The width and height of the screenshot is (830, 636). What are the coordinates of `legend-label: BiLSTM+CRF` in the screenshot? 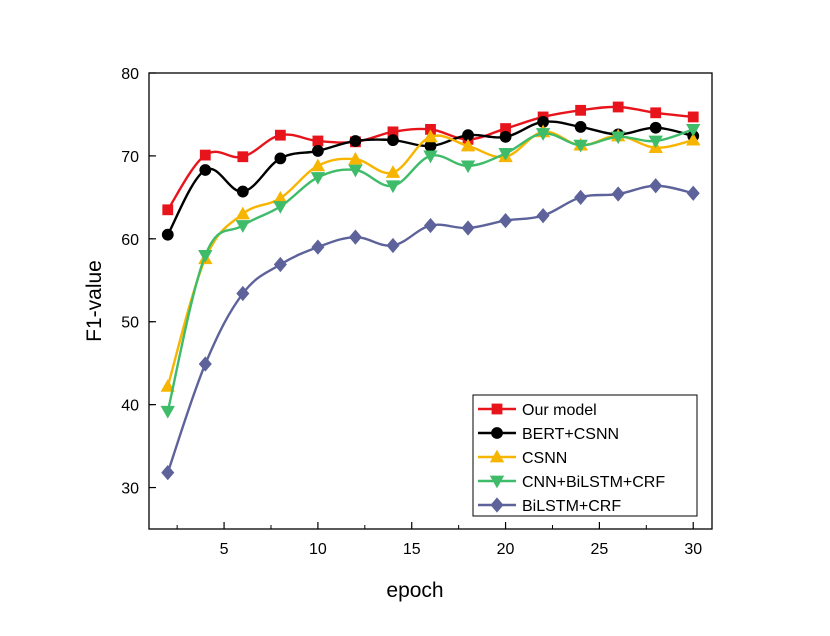 It's located at (571, 506).